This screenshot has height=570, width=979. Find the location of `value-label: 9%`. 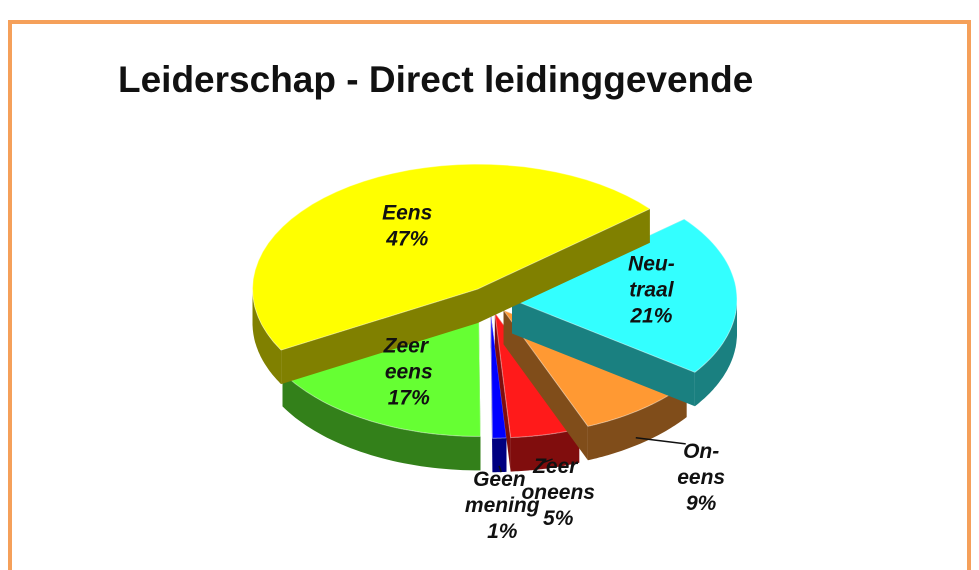

value-label: 9% is located at coordinates (701, 503).